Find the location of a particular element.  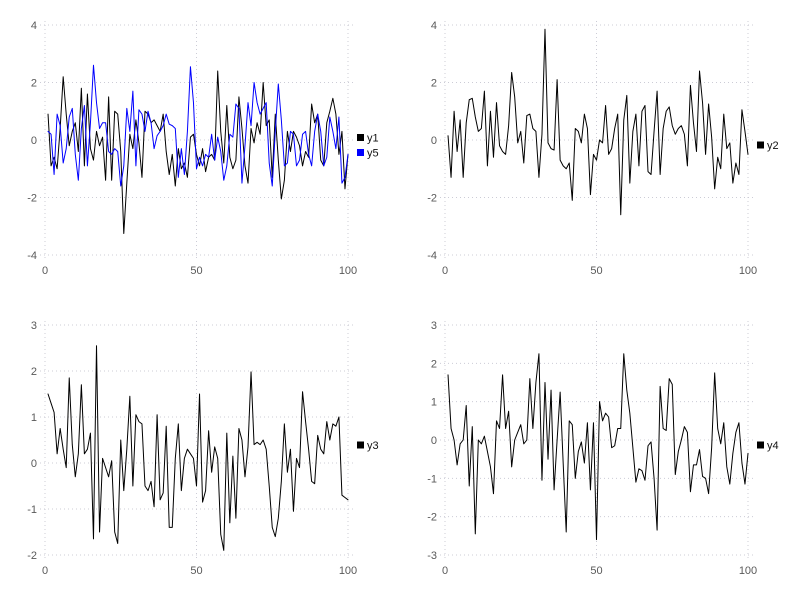

legend: y4 is located at coordinates (768, 446).